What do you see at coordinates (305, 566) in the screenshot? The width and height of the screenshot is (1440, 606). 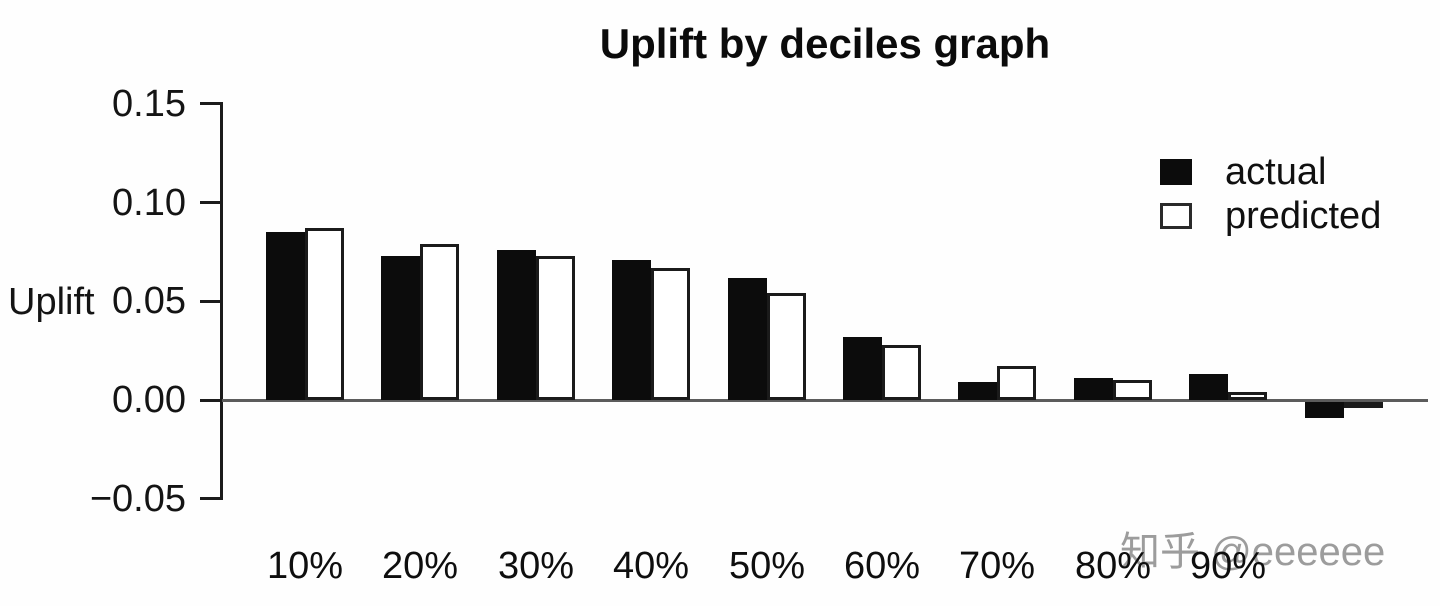 I see `x-tick-label: 10%` at bounding box center [305, 566].